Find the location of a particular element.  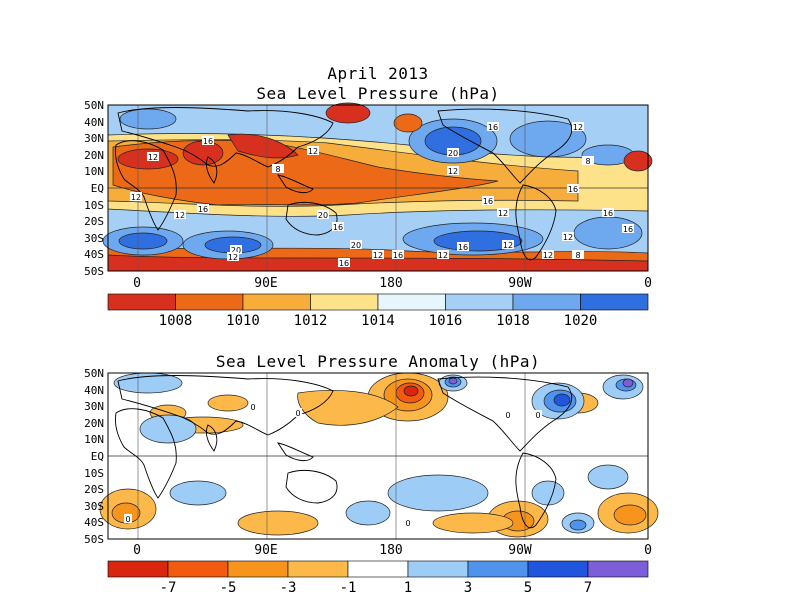

panel2-lat-label: 30N is located at coordinates (94, 407).